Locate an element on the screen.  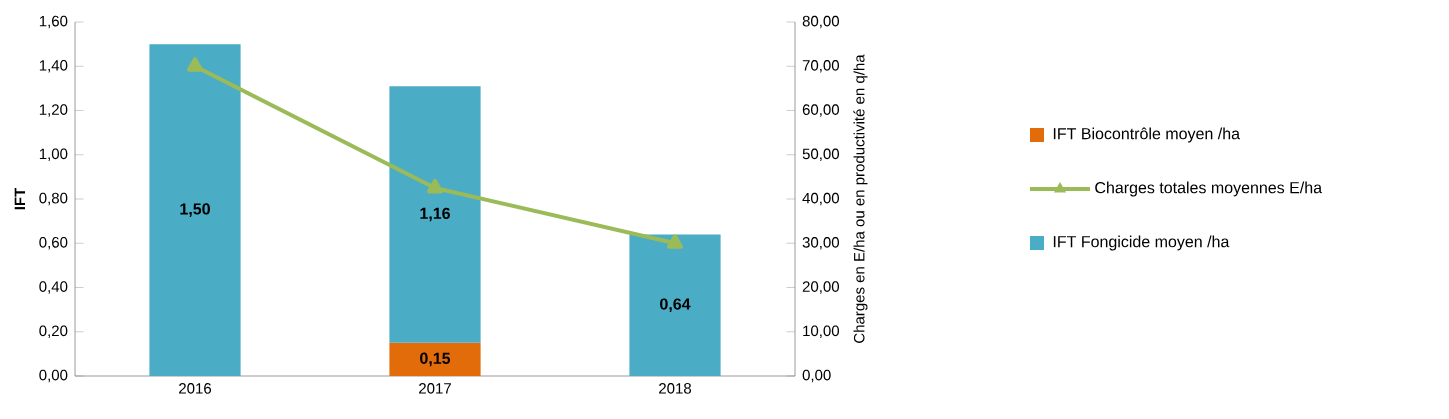
legend-label: Charges totales moyennes E/ha is located at coordinates (1209, 189).